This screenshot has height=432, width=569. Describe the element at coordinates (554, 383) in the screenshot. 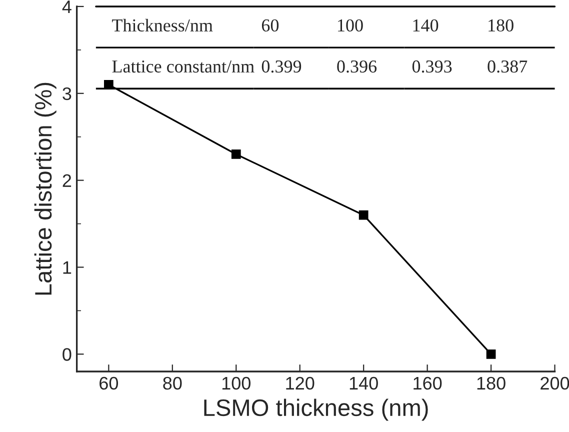

I see `x-tick-label: 200` at that location.